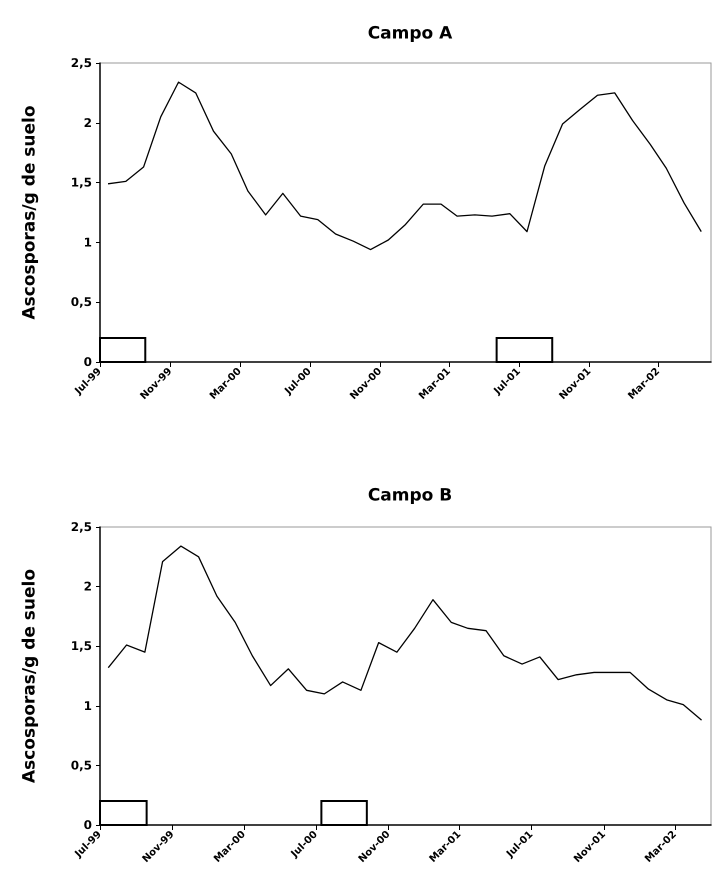 The width and height of the screenshot is (712, 893). Describe the element at coordinates (411, 34) in the screenshot. I see `chart-title: Campo A` at that location.